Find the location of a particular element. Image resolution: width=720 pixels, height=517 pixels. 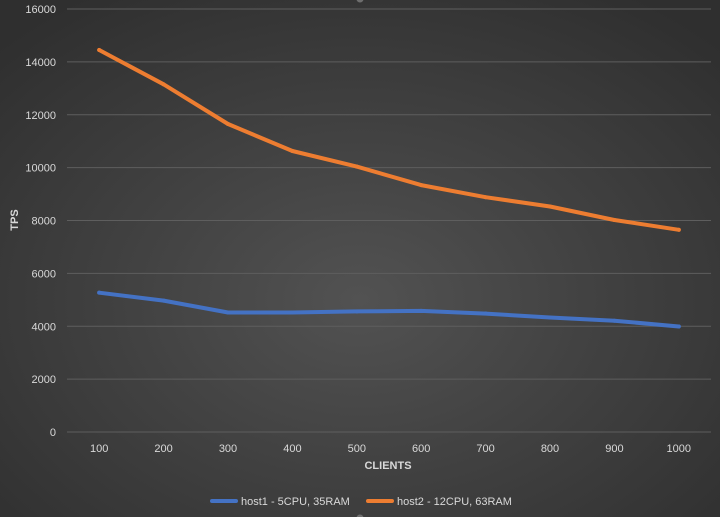

y-tick-label: 0 is located at coordinates (53, 433).